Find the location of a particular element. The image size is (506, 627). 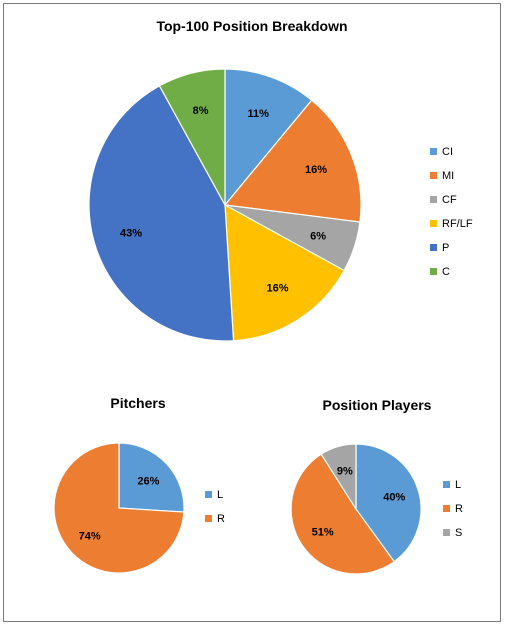

legend-label-position-players-s: S is located at coordinates (458, 533).